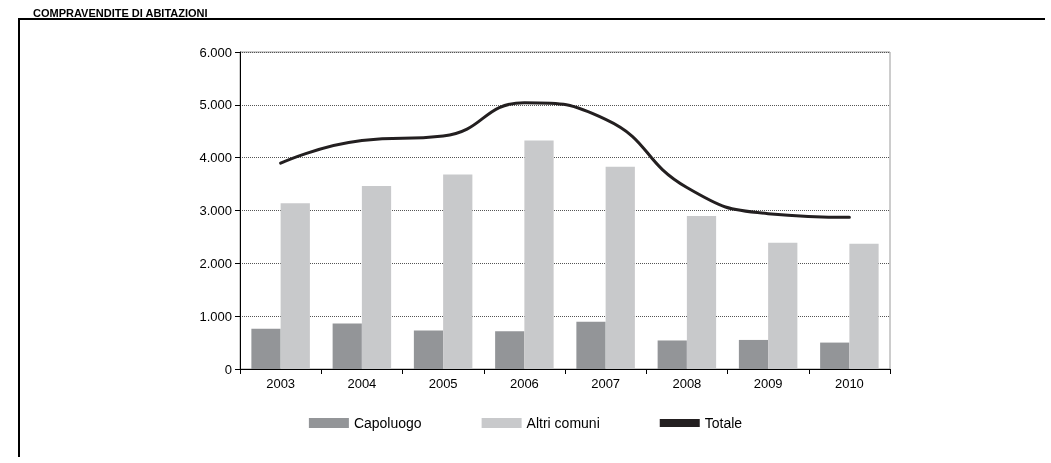 The height and width of the screenshot is (463, 1051). I want to click on x-tick-label: 2003, so click(281, 383).